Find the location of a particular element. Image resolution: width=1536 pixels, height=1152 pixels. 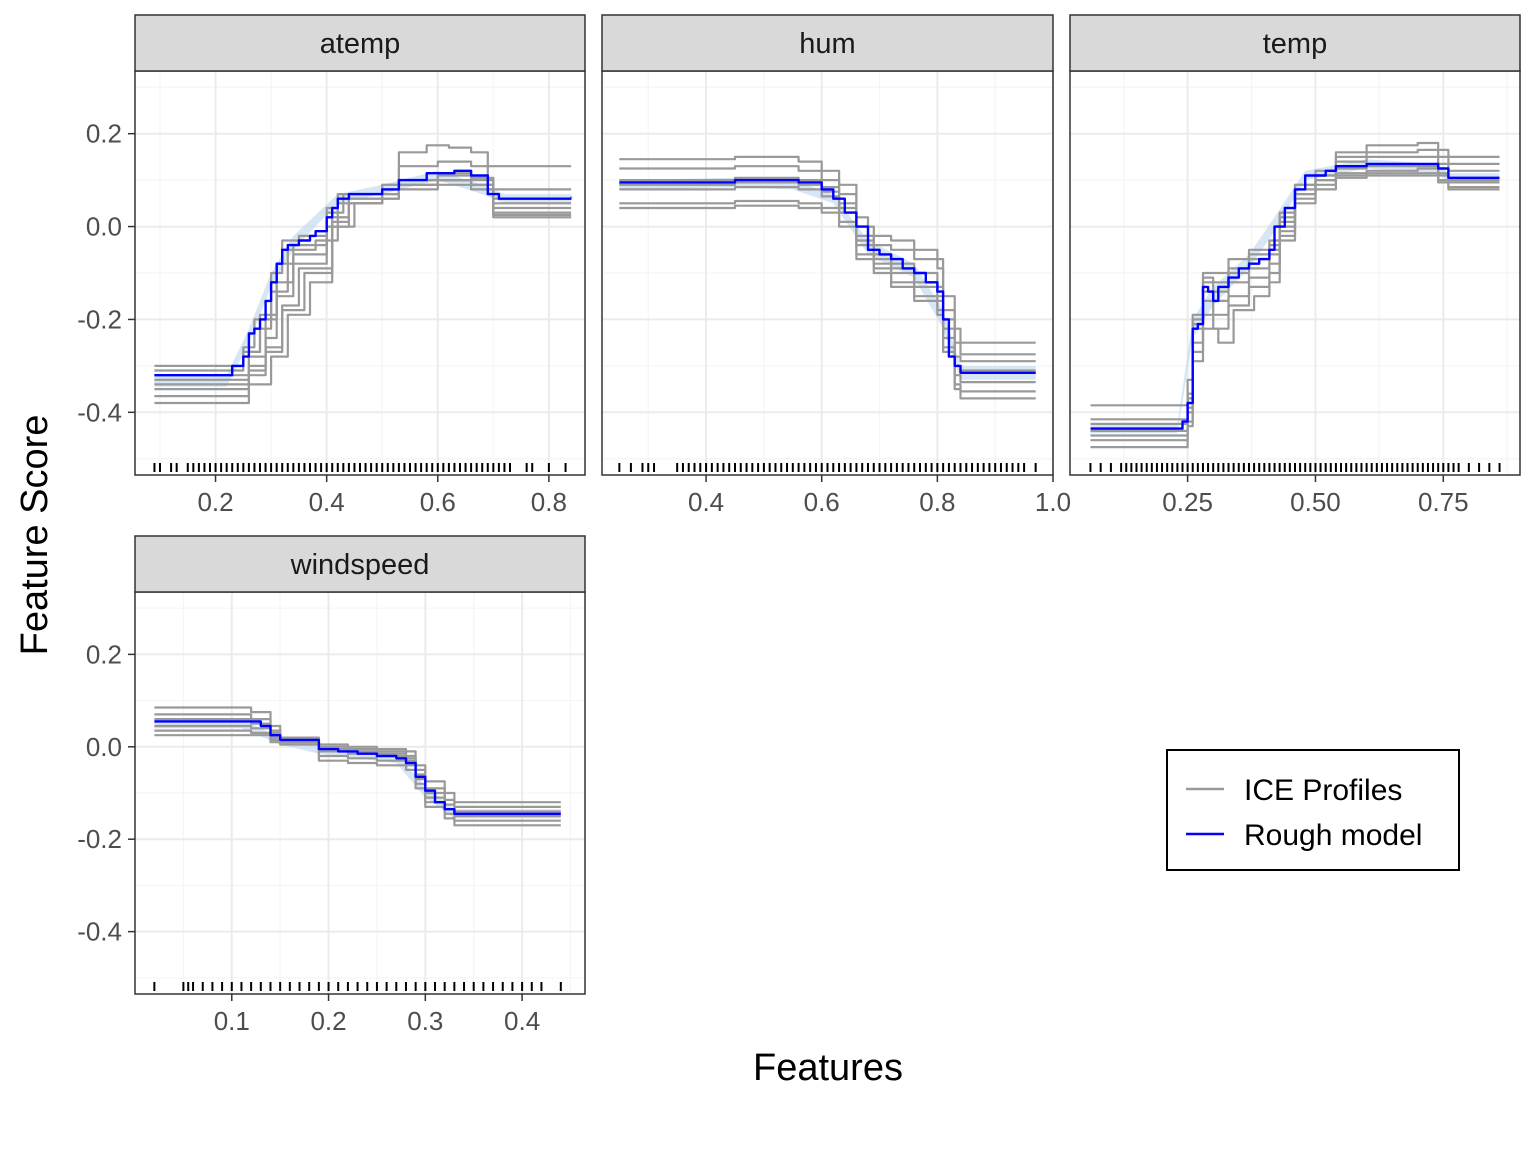

x-axis-title: Features is located at coordinates (828, 1068).